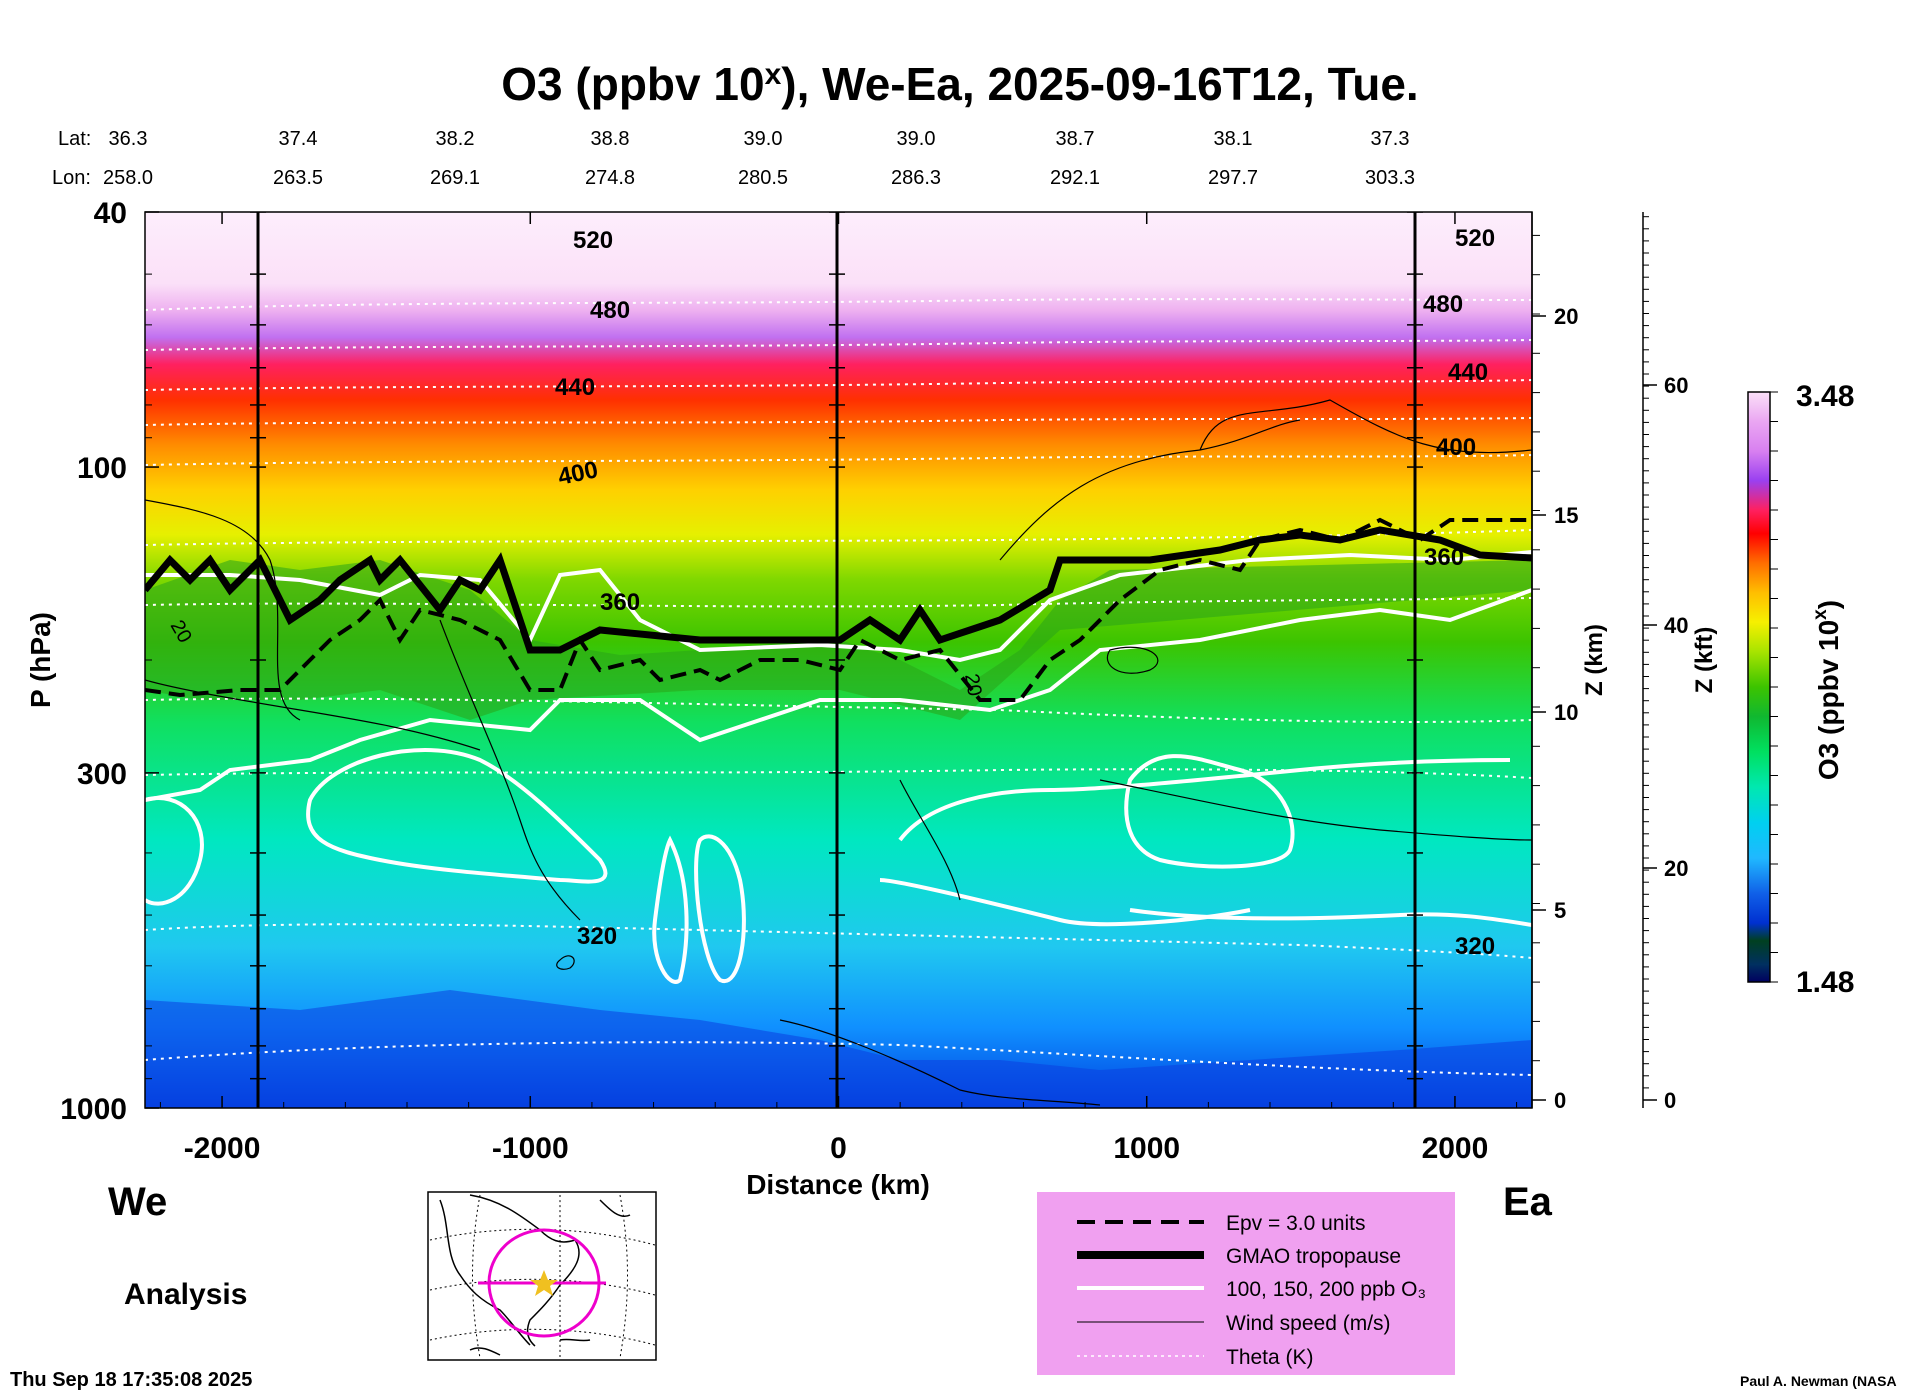  What do you see at coordinates (74, 139) in the screenshot?
I see `lat-row-label: Lat:` at bounding box center [74, 139].